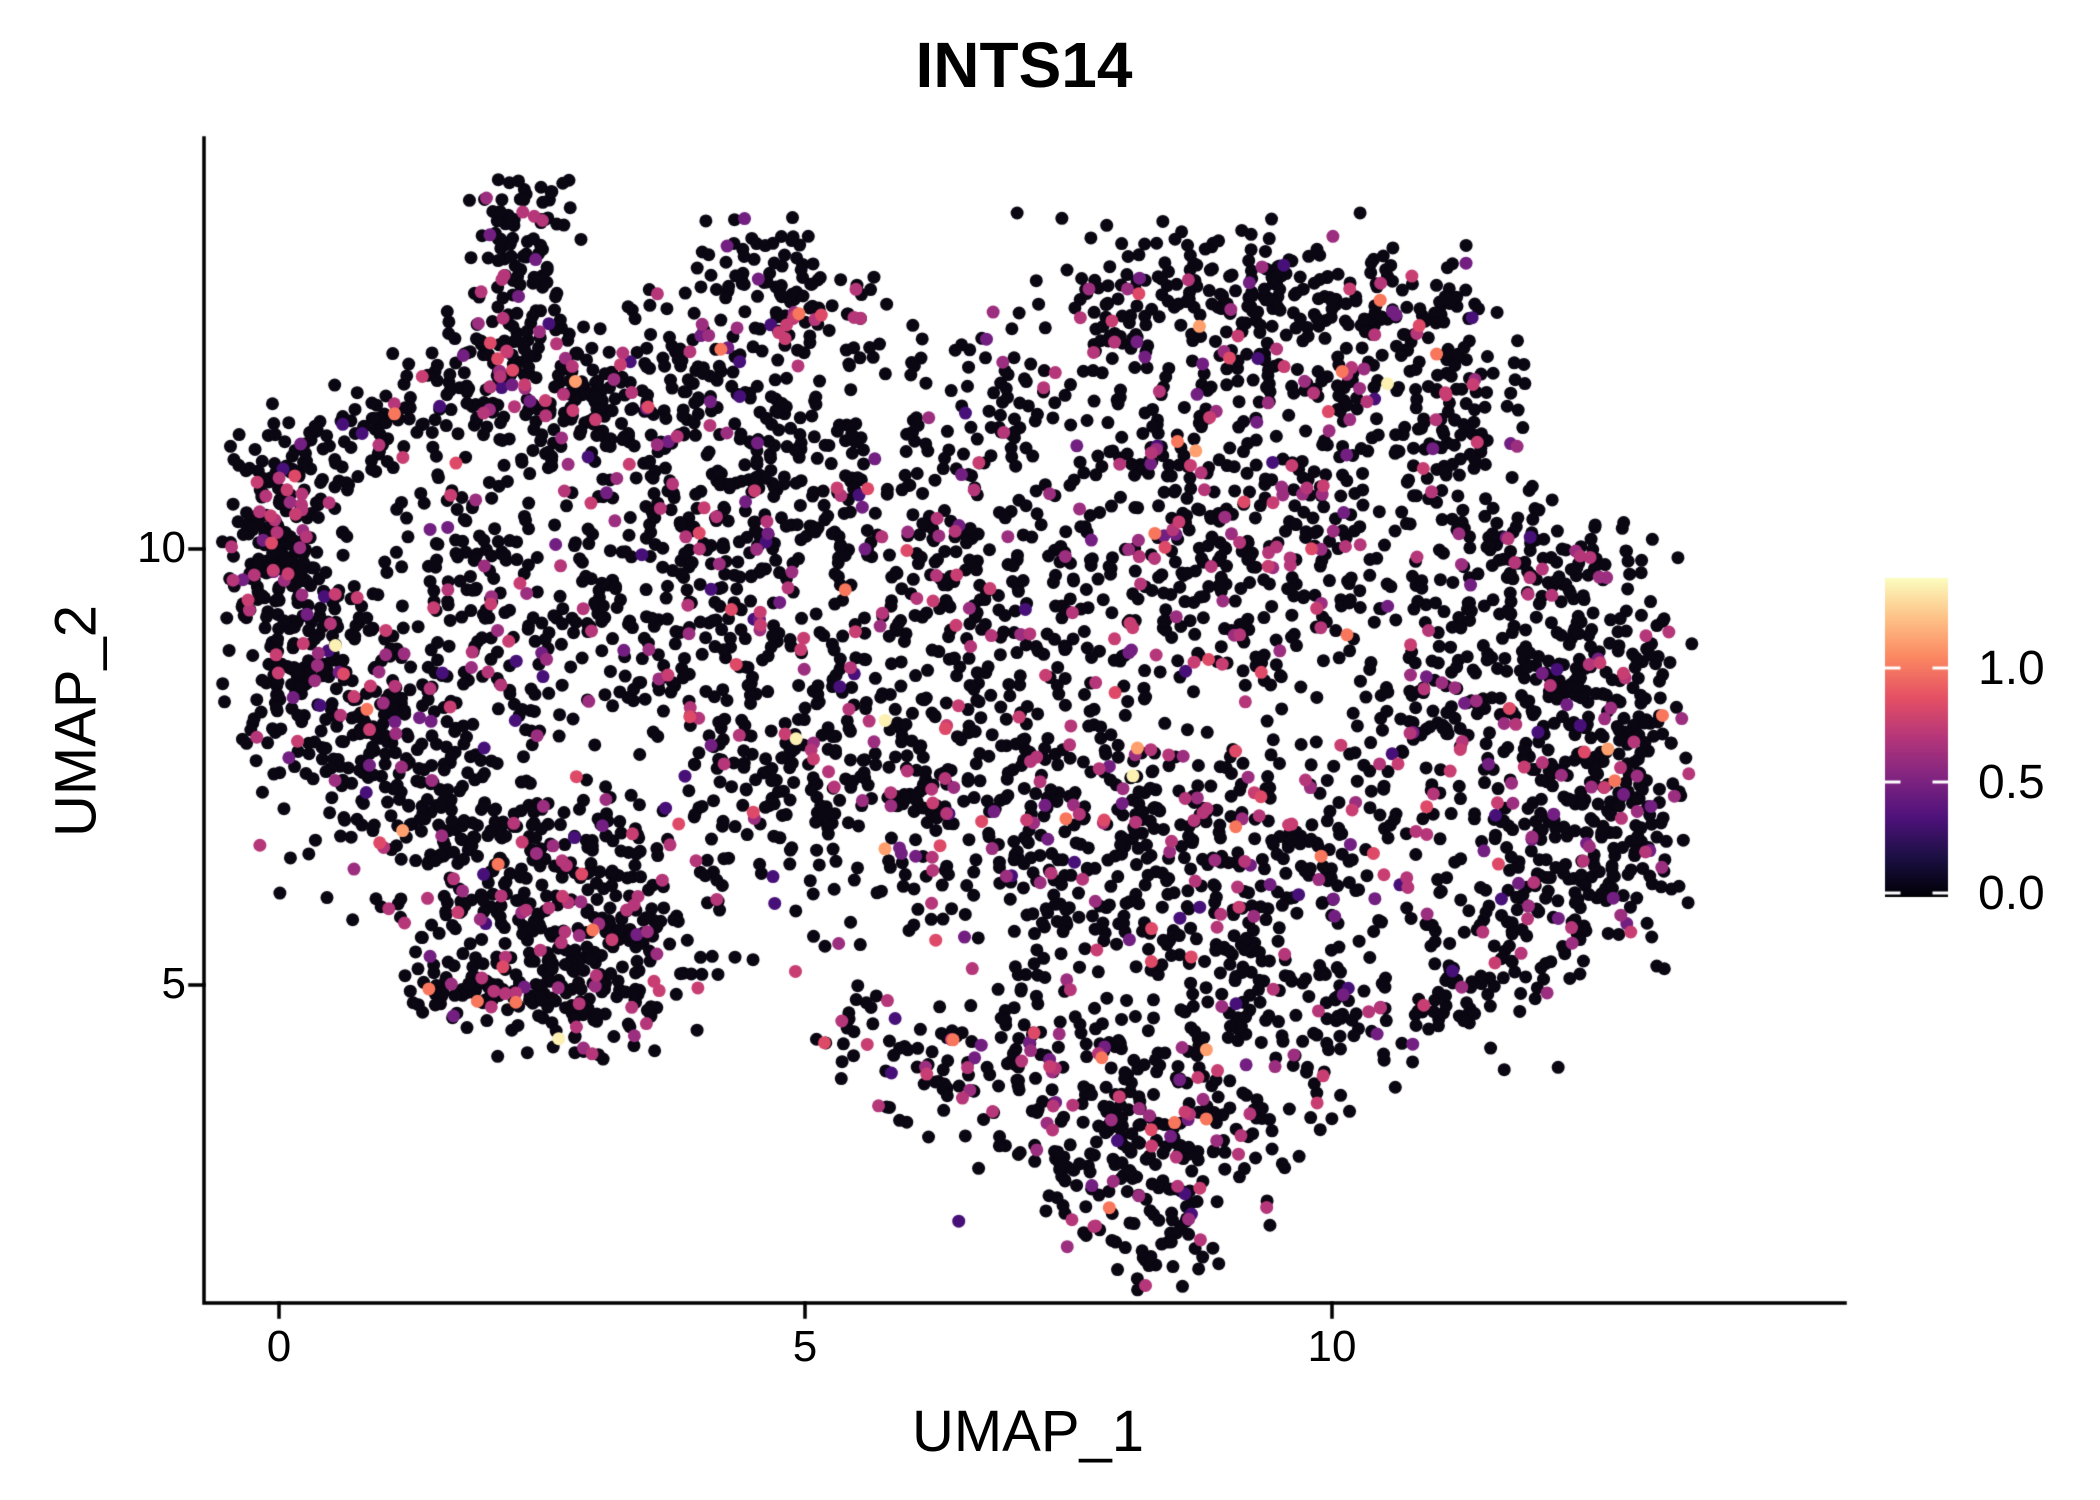 The image size is (2100, 1500). What do you see at coordinates (1332, 1346) in the screenshot?
I see `x-tick-label: 10` at bounding box center [1332, 1346].